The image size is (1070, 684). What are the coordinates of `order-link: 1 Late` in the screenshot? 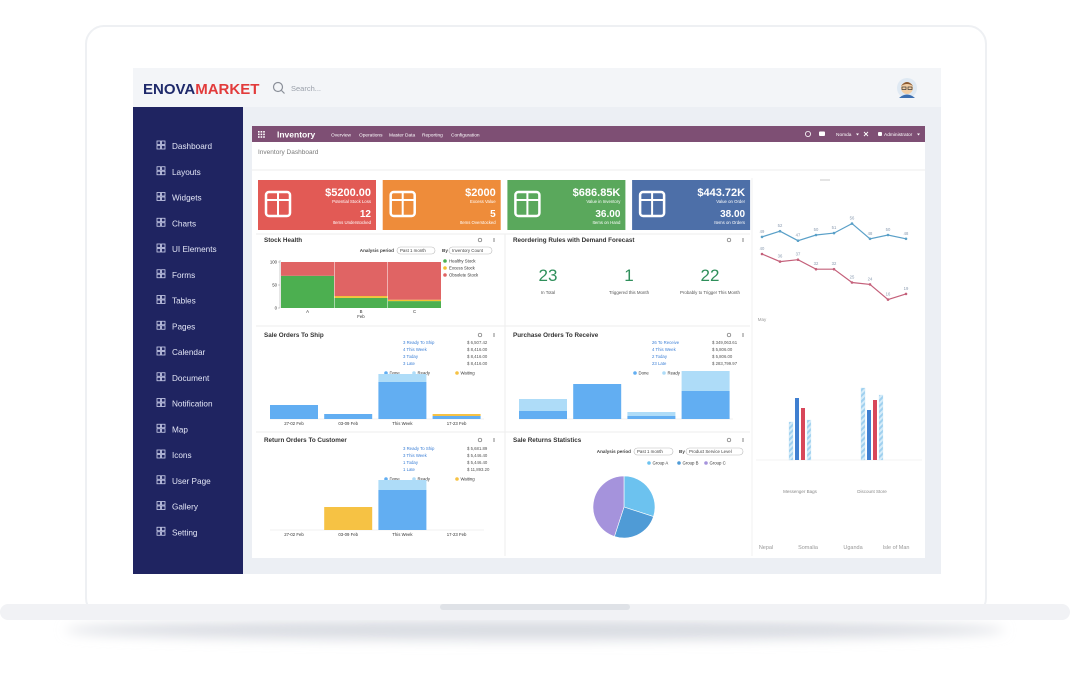 It's located at (409, 469).